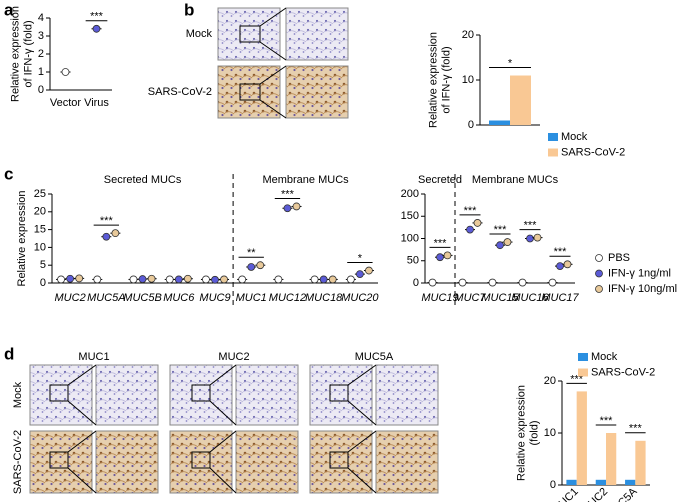 The width and height of the screenshot is (685, 502). I want to click on legend-label: IFN-γ 1ng/ml, so click(639, 273).